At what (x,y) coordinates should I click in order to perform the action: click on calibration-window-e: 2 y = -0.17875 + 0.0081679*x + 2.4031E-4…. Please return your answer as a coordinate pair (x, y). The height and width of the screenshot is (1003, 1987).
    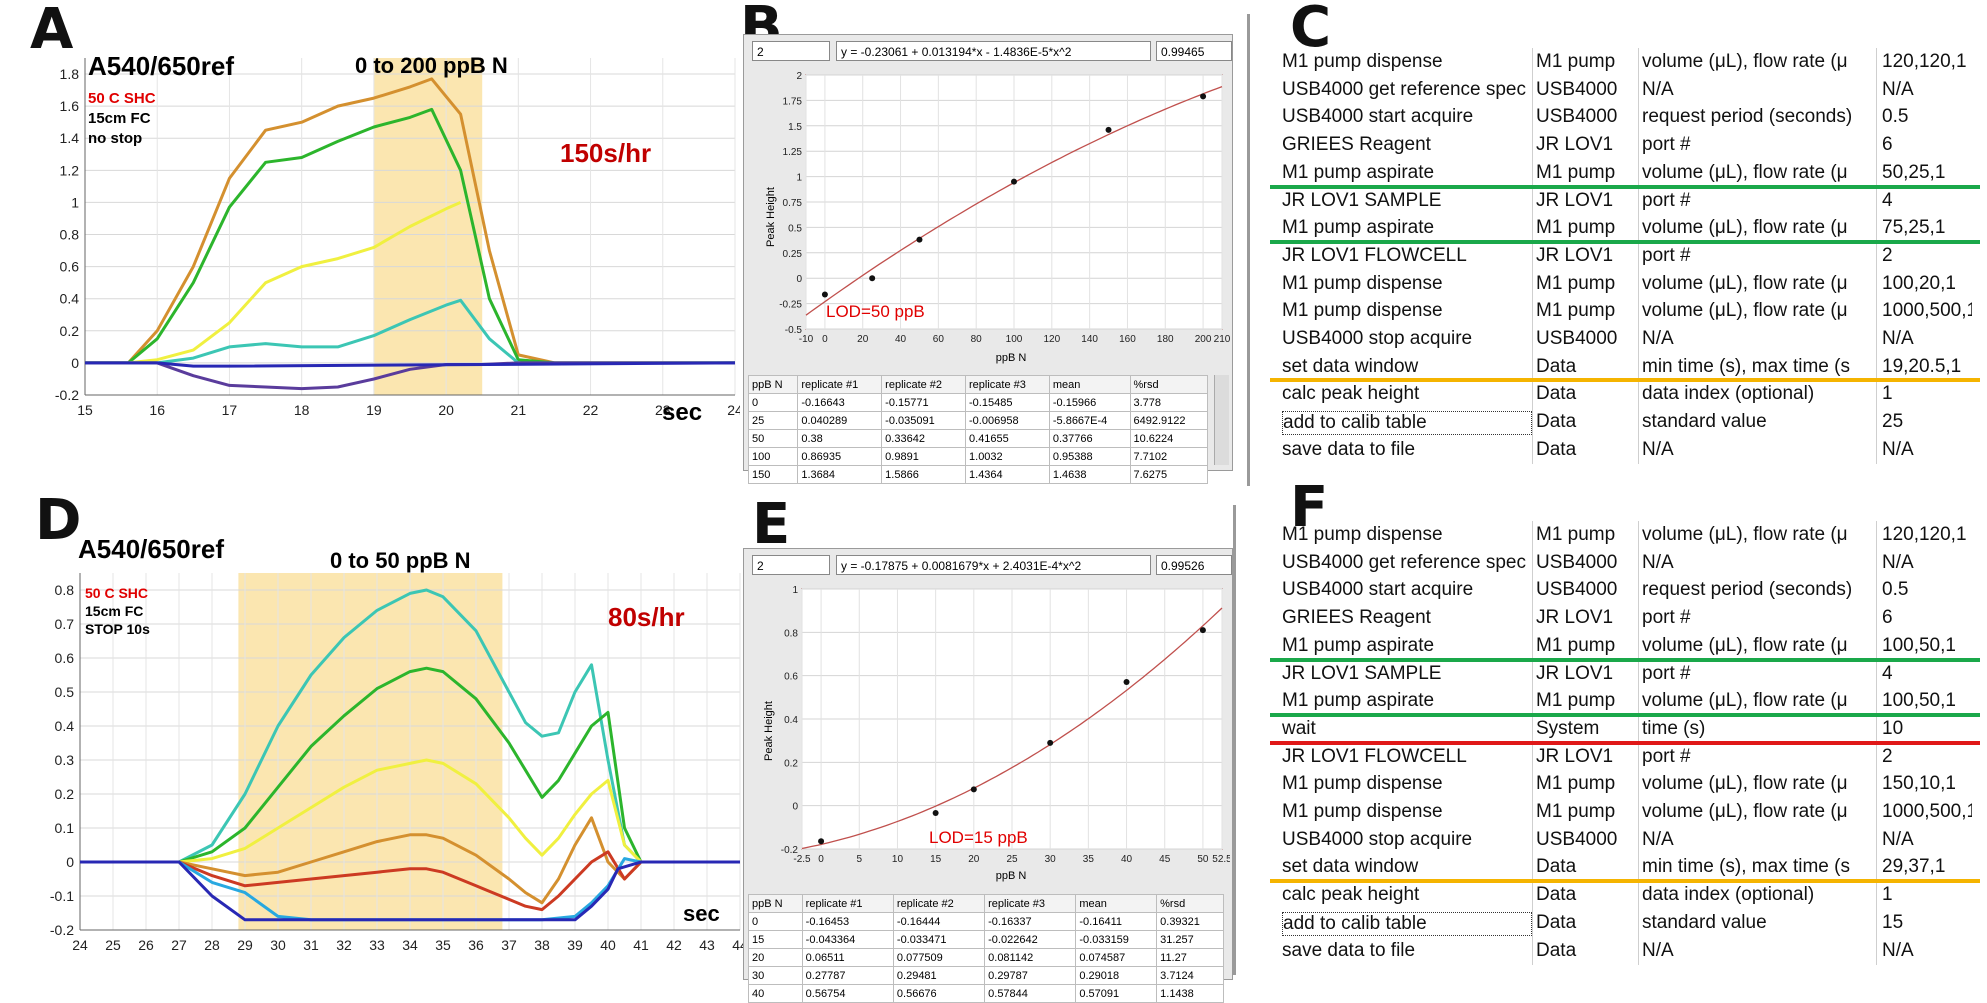
    Looking at the image, I should click on (988, 775).